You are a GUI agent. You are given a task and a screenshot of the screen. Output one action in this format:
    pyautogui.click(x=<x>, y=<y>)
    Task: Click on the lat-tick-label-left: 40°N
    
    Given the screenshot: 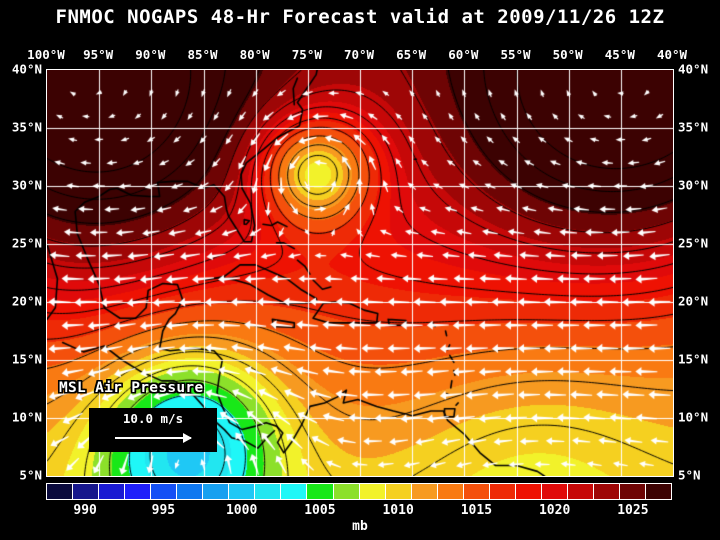 What is the action you would take?
    pyautogui.click(x=26, y=69)
    